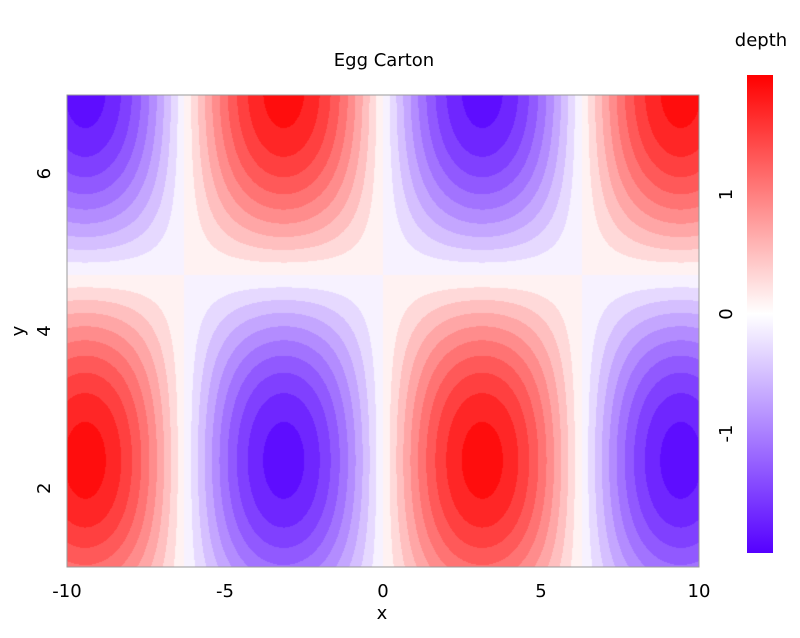  I want to click on colorbar-gradient, so click(760, 314).